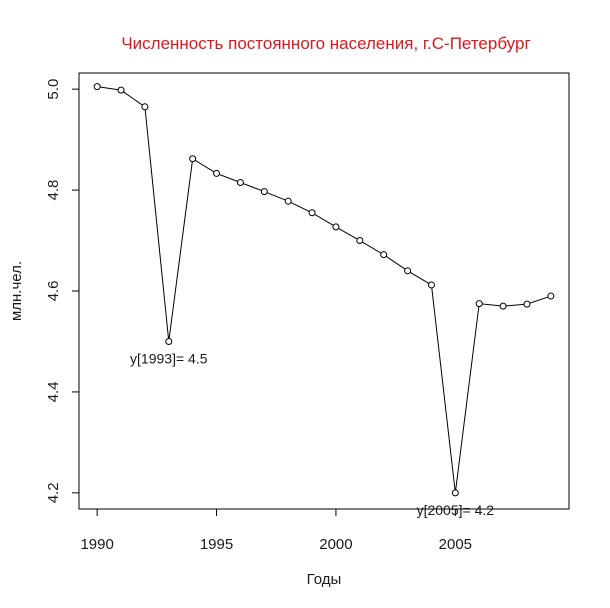 The image size is (610, 608). I want to click on data-label: y[2005]= 4.2, so click(456, 510).